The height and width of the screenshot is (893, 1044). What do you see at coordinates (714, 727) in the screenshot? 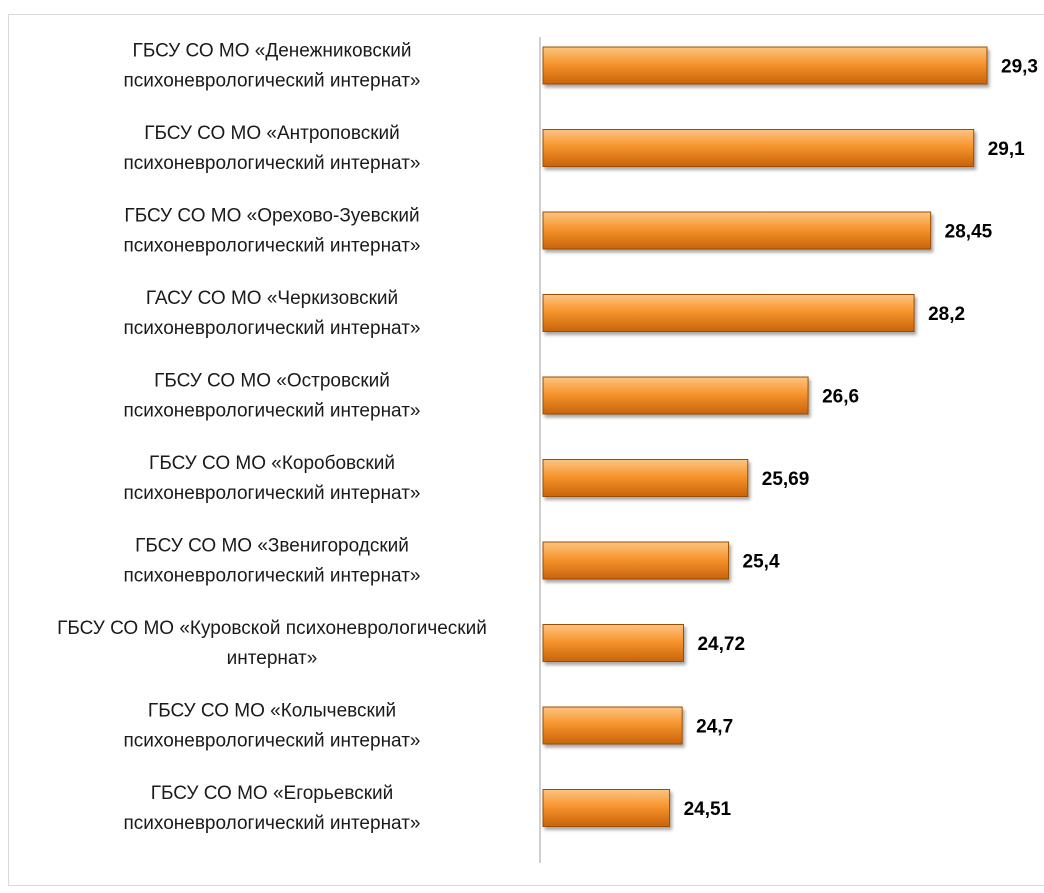
I see `value-label-9: 24,7` at bounding box center [714, 727].